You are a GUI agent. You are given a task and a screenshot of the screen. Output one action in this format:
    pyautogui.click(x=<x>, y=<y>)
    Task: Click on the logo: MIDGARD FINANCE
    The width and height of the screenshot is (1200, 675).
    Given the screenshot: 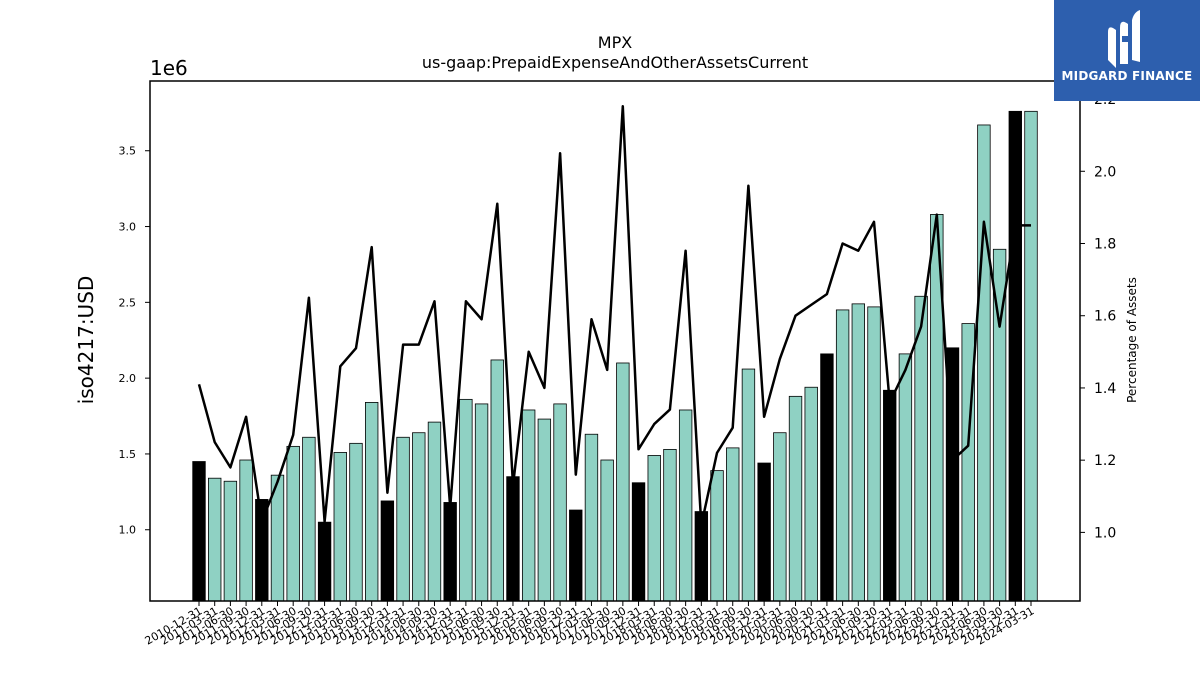 What is the action you would take?
    pyautogui.click(x=1127, y=50)
    